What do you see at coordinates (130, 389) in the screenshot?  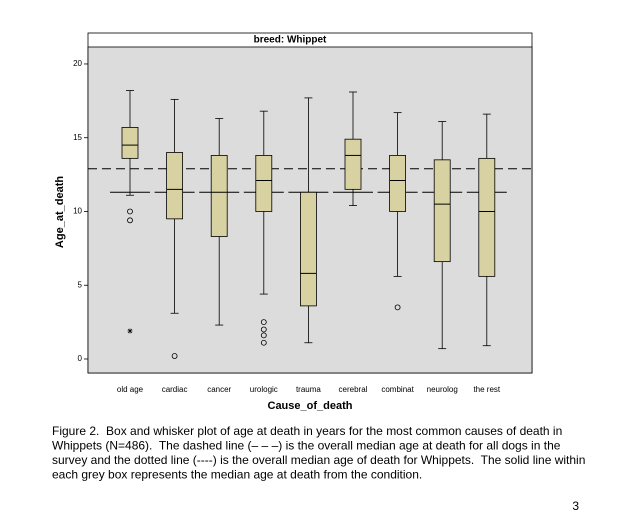 I see `x-tick-label: old age` at bounding box center [130, 389].